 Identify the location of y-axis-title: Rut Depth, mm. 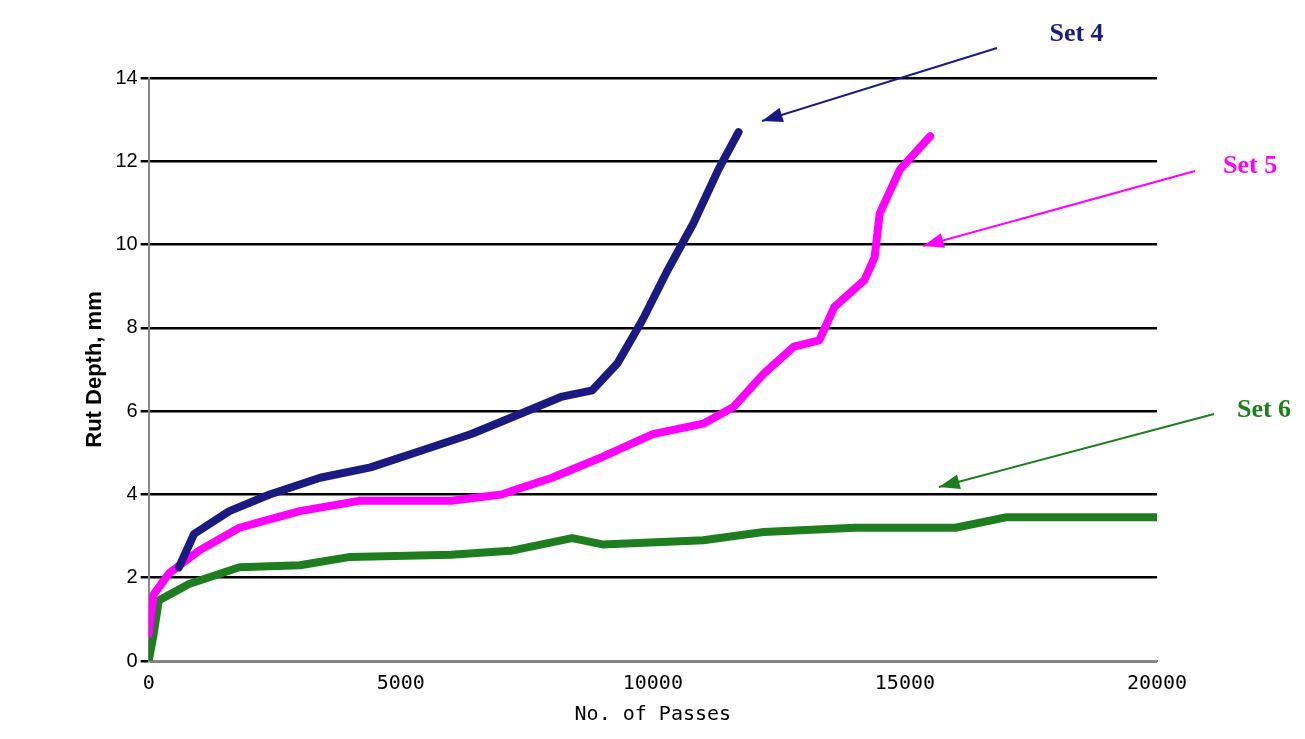
(94, 369).